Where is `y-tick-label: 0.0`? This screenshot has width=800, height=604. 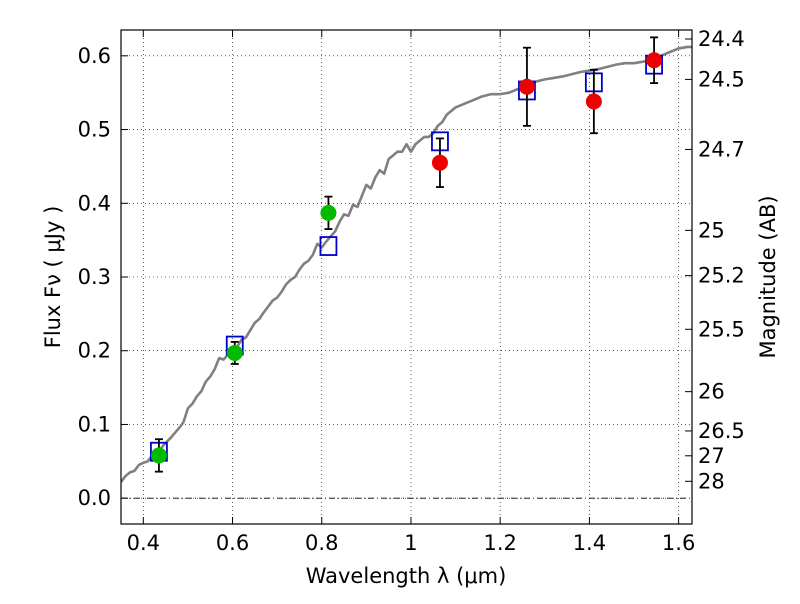
y-tick-label: 0.0 is located at coordinates (94, 498).